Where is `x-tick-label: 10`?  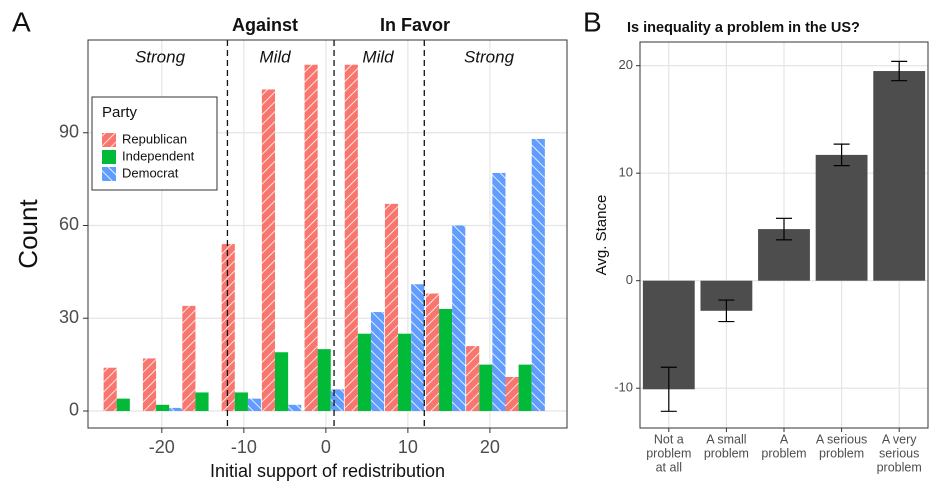 x-tick-label: 10 is located at coordinates (408, 447).